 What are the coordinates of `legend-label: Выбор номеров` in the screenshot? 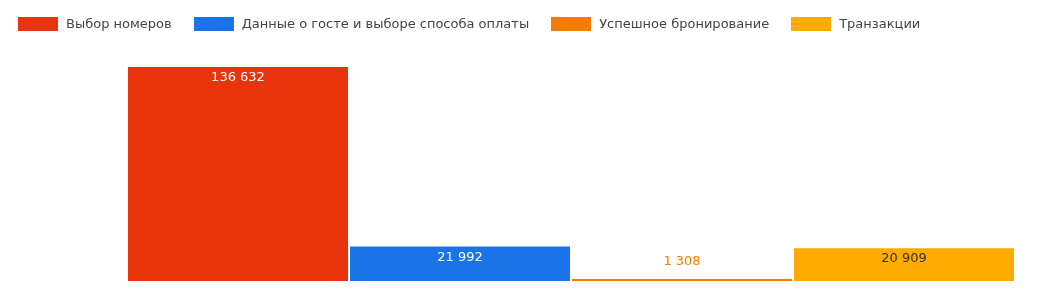 It's located at (119, 23).